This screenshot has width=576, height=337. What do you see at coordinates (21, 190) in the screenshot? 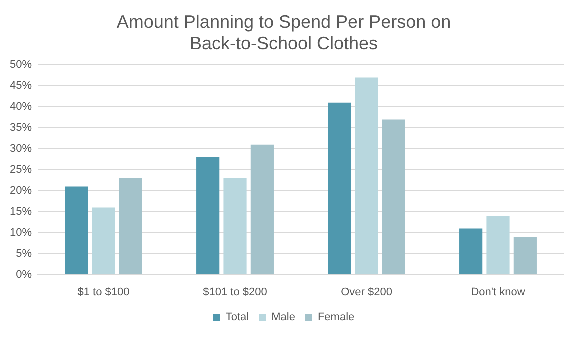
I see `y-tick-label: 20%` at bounding box center [21, 190].